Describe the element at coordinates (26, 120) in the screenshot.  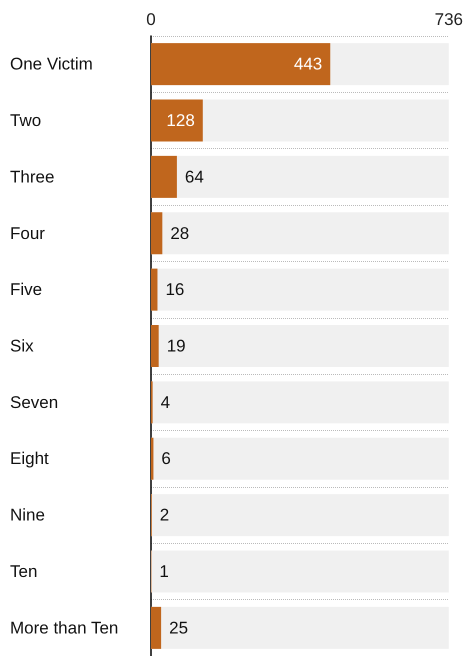
I see `y-tick-label: Two` at that location.